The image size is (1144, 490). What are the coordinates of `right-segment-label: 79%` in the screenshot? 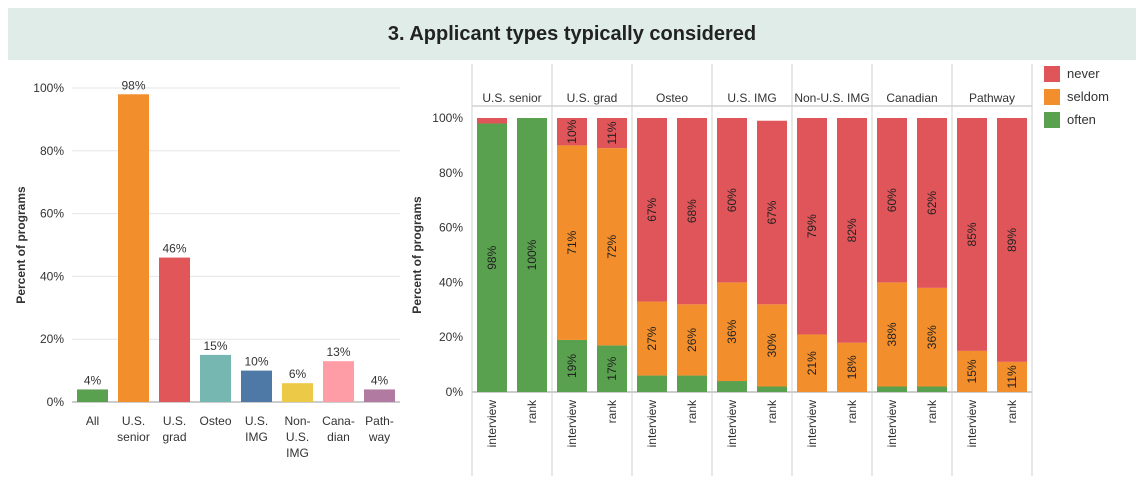 It's located at (812, 226).